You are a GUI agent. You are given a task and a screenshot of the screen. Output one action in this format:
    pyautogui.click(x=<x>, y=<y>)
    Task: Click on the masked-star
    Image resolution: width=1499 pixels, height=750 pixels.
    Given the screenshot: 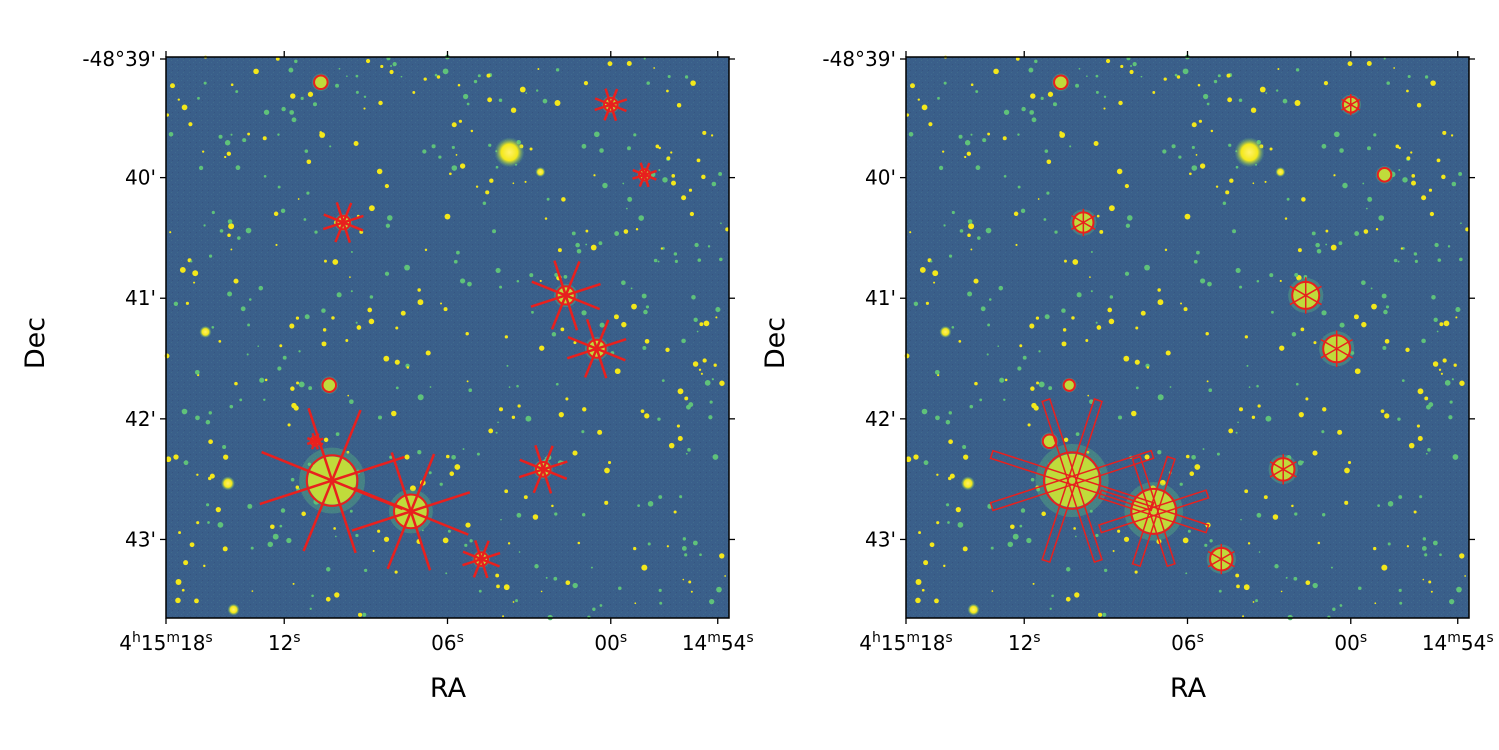 What is the action you would take?
    pyautogui.click(x=321, y=82)
    